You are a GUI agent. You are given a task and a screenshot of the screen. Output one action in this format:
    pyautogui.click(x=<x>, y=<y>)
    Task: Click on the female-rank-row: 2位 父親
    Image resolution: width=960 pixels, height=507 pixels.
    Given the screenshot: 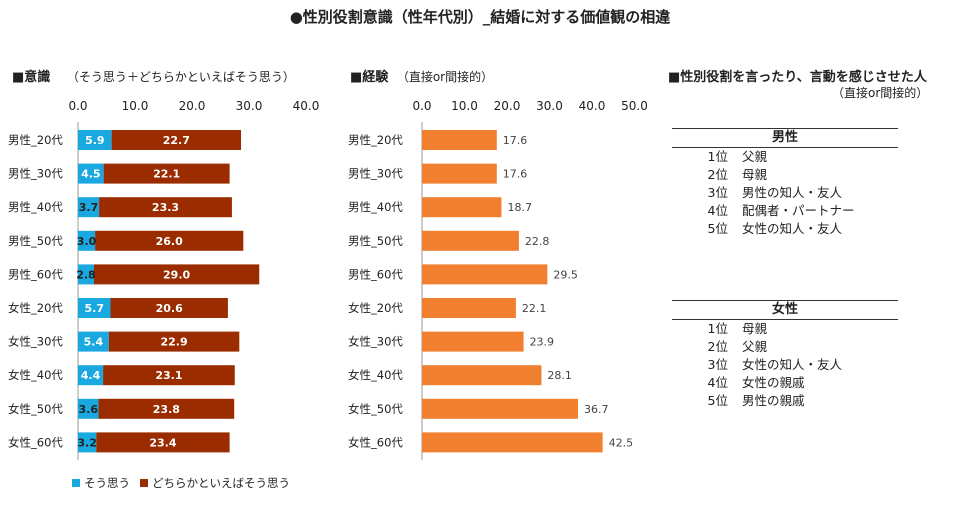 What is the action you would take?
    pyautogui.click(x=785, y=347)
    